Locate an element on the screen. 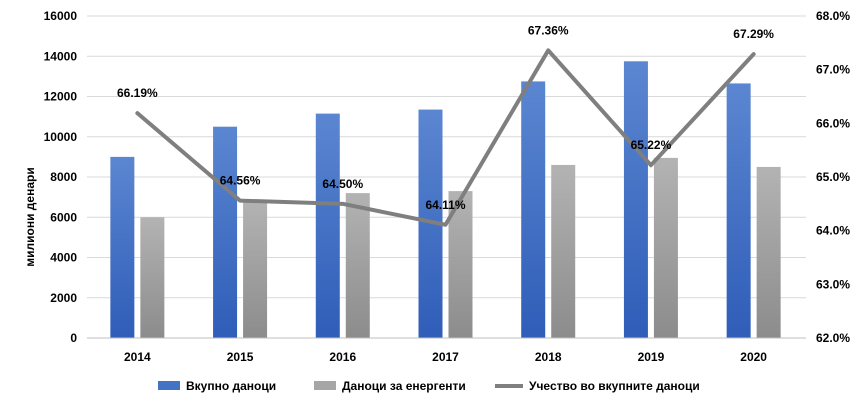  y2-tick-label: 65.0% is located at coordinates (833, 177).